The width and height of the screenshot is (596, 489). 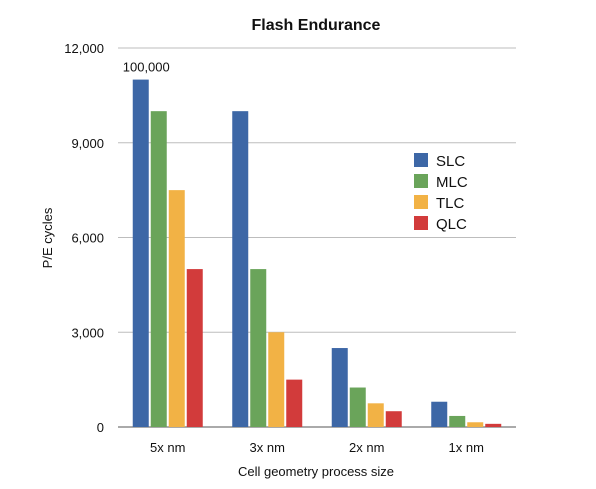 What do you see at coordinates (317, 447) in the screenshot?
I see `x-tick-labels: 5x nm 3x nm 2x nm 1x nm` at bounding box center [317, 447].